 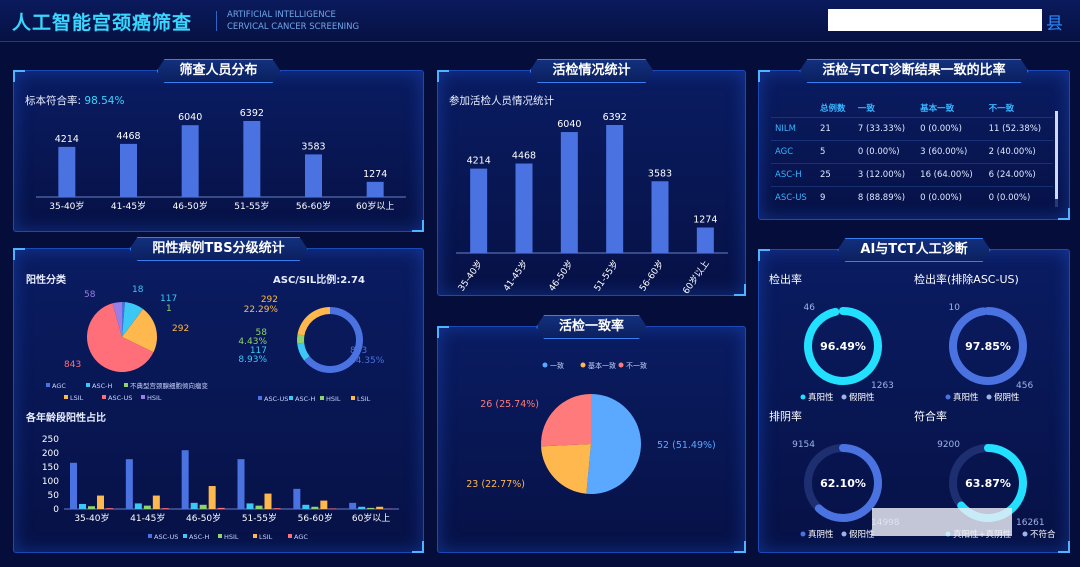 What do you see at coordinates (966, 279) in the screenshot?
I see `ring-title: 检出率(排除ASC-US)` at bounding box center [966, 279].